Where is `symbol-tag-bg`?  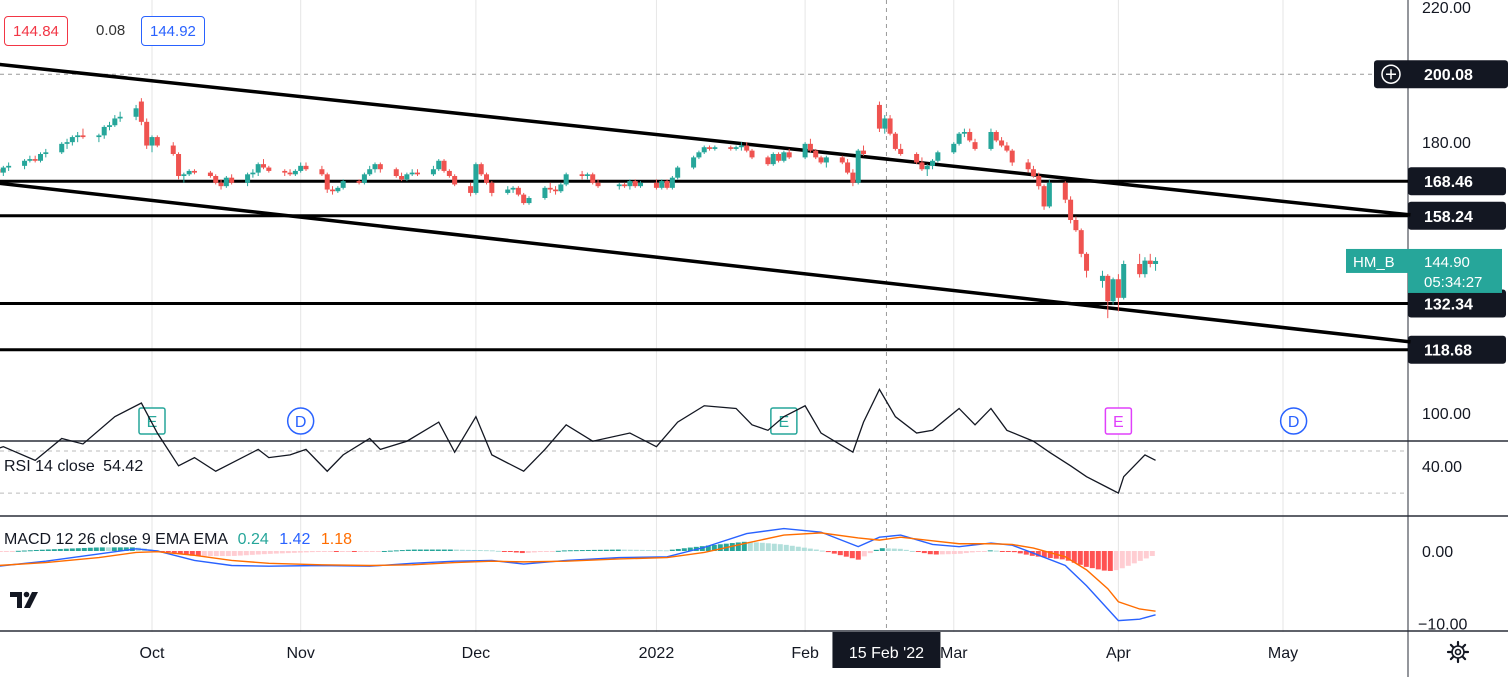
symbol-tag-bg is located at coordinates (1377, 260).